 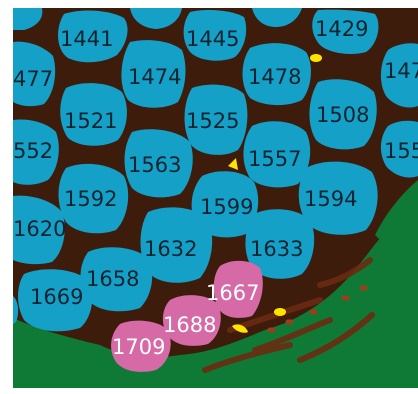 What do you see at coordinates (90, 121) in the screenshot?
I see `cell-label-1521: 1521` at bounding box center [90, 121].